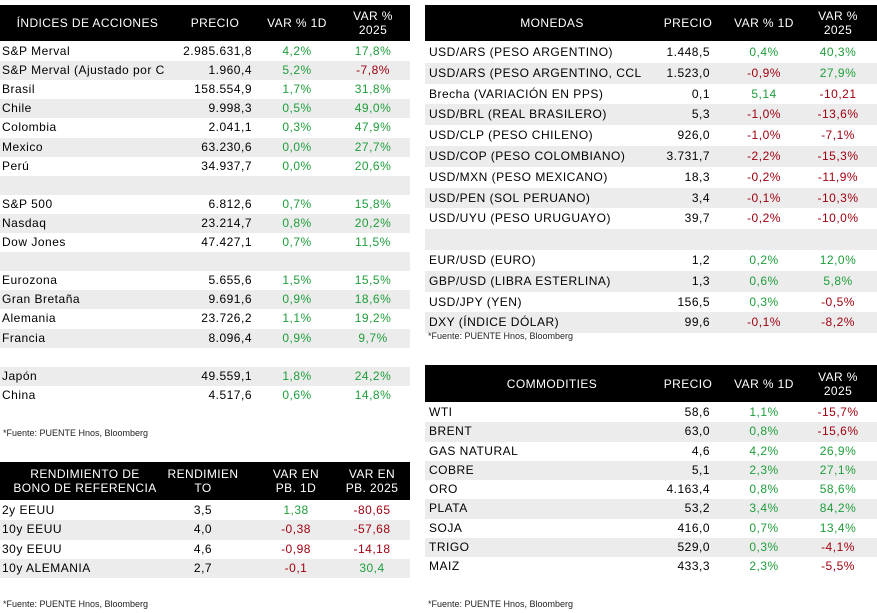  I want to click on cell-value: 20,2%, so click(373, 222).